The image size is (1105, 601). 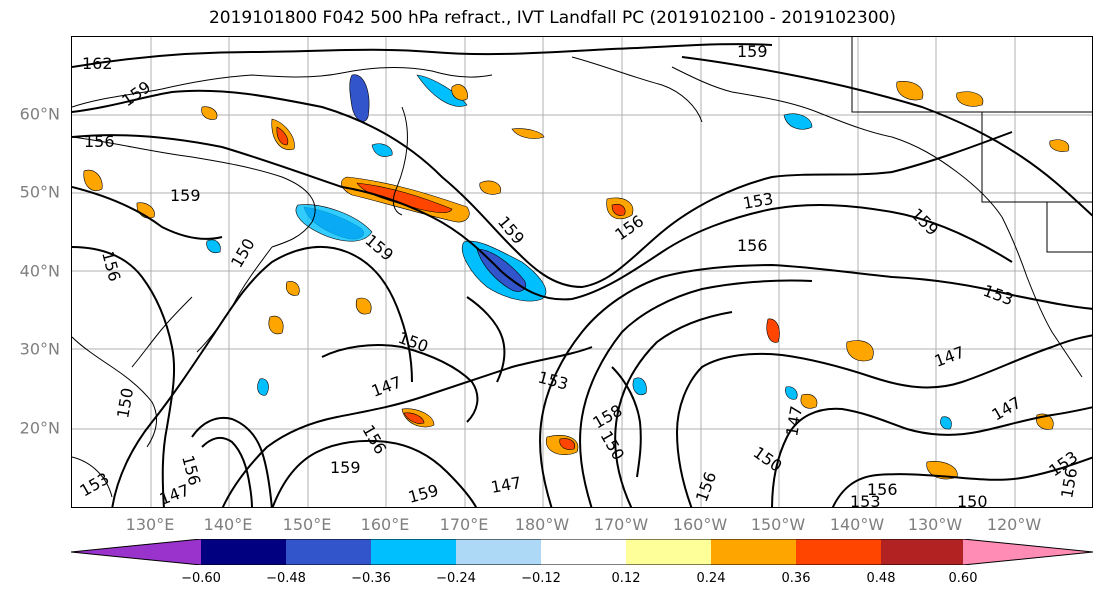 What do you see at coordinates (228, 524) in the screenshot?
I see `longitude-label: 140°E` at bounding box center [228, 524].